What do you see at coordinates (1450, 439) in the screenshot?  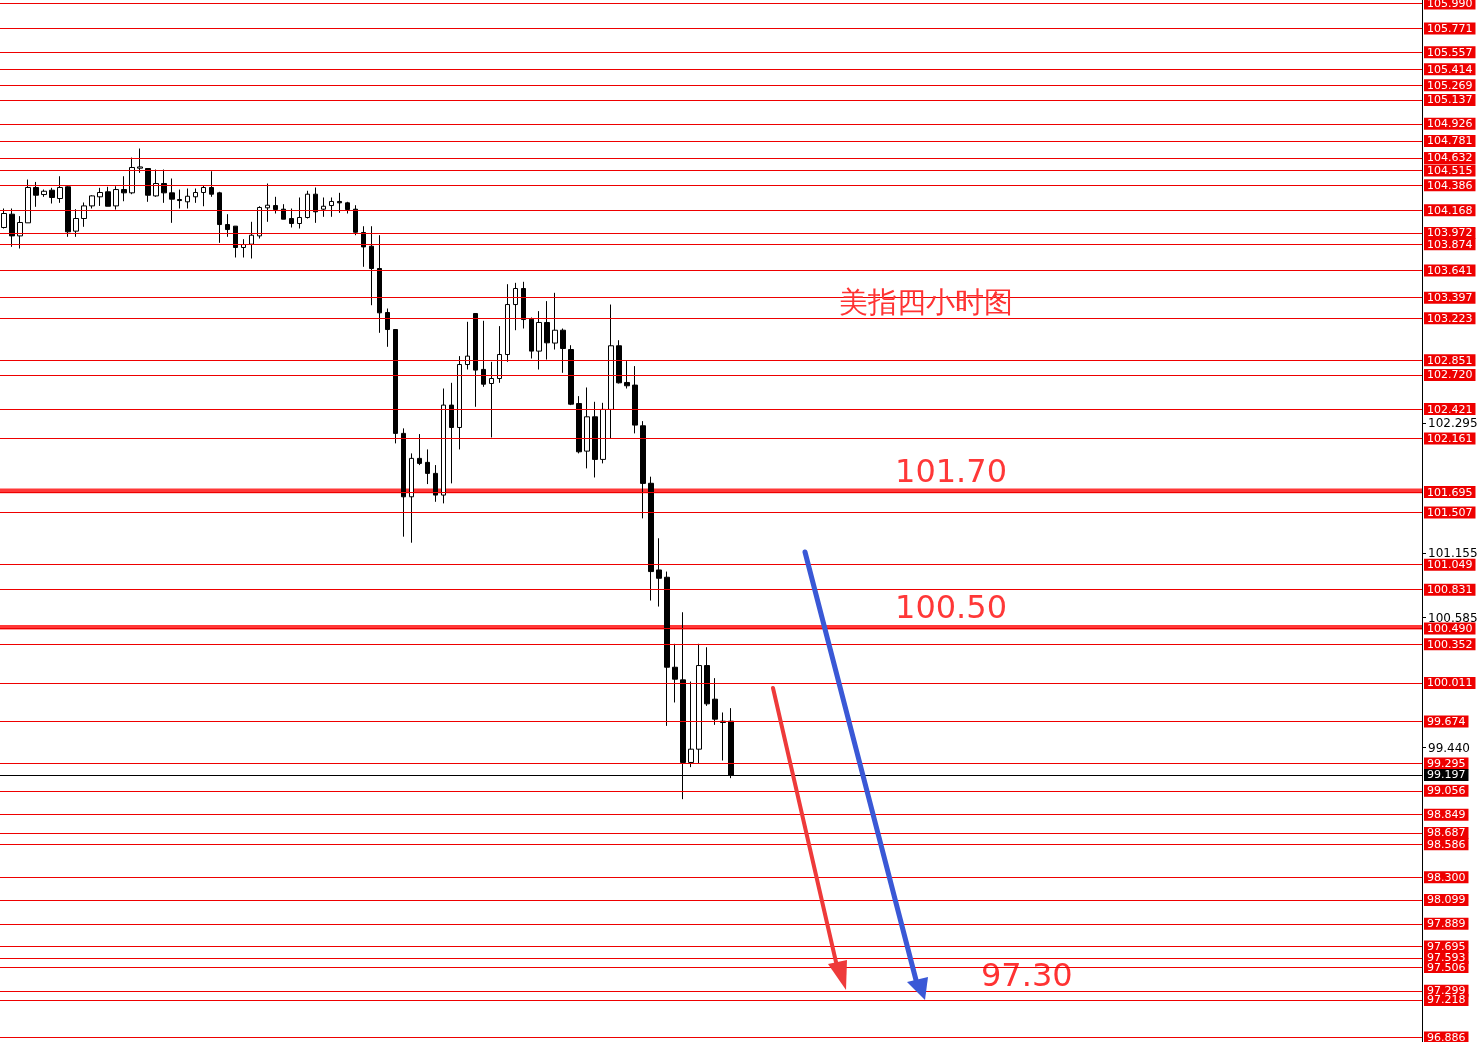 I see `ref-line-label: 102.161` at bounding box center [1450, 439].